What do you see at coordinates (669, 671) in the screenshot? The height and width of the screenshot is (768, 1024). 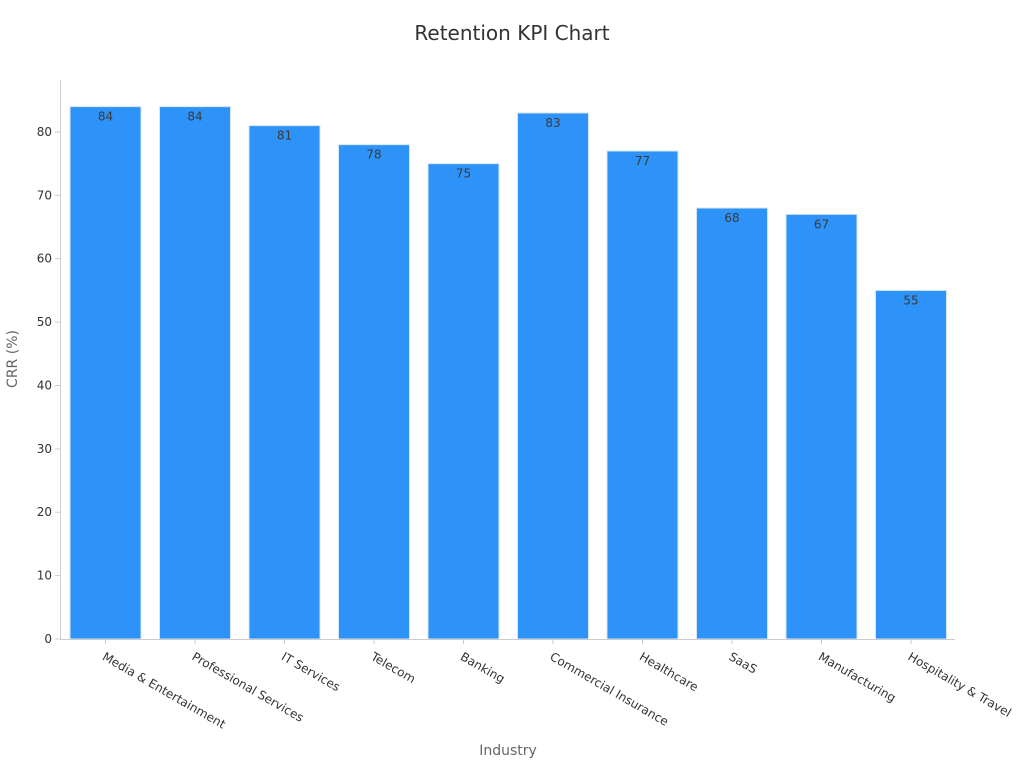 I see `x-tick-label: Healthcare` at bounding box center [669, 671].